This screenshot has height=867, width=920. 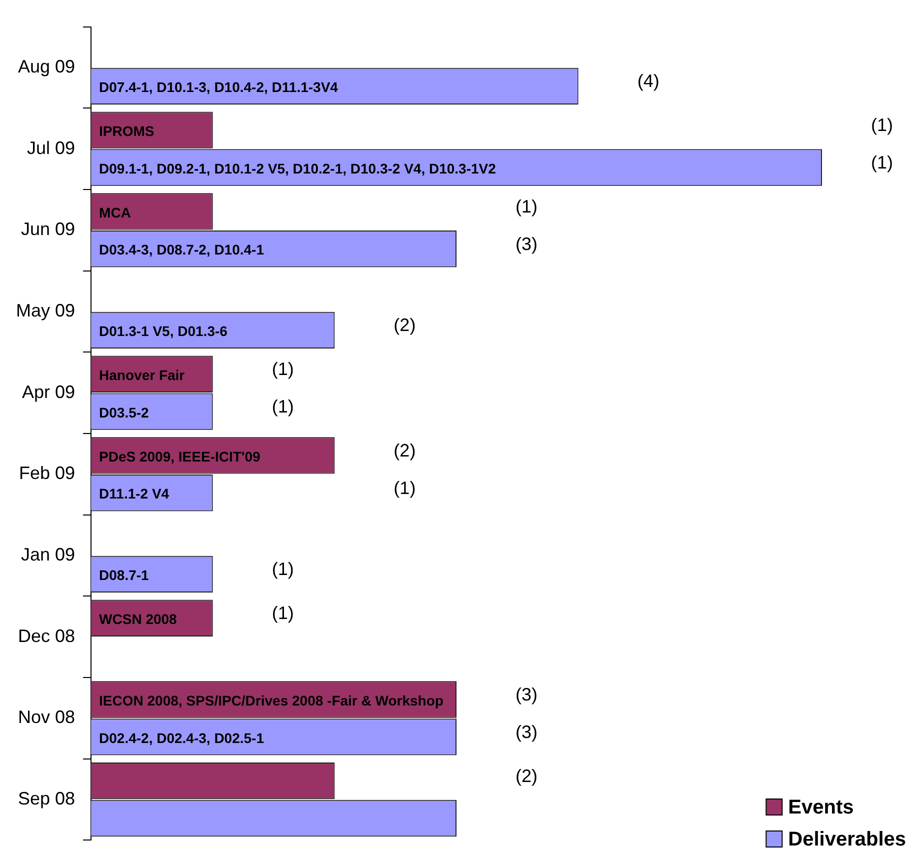 I want to click on data-label: D08.7-1, so click(x=124, y=575).